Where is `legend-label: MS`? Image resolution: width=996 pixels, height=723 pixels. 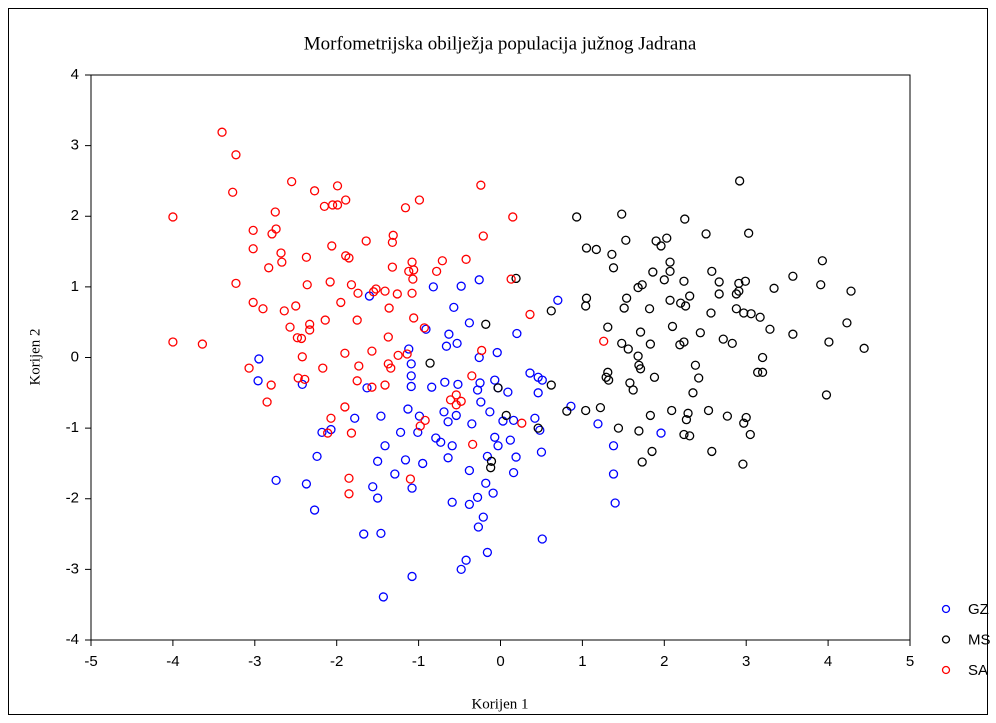 legend-label: MS is located at coordinates (979, 639).